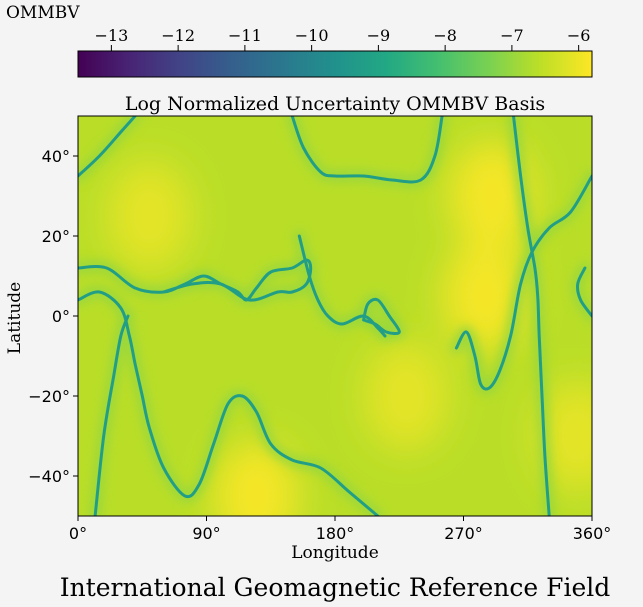  What do you see at coordinates (49, 396) in the screenshot?
I see `y-tick-label: −20°` at bounding box center [49, 396].